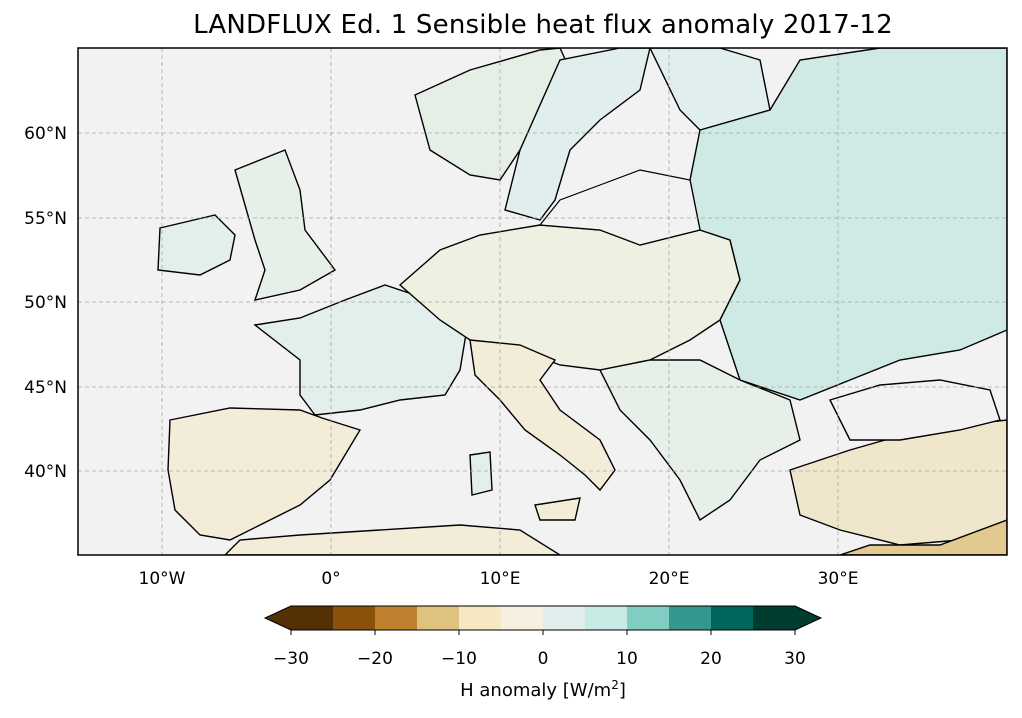 This screenshot has height=718, width=1022. Describe the element at coordinates (795, 659) in the screenshot. I see `colorbar-tick-label: 30` at that location.